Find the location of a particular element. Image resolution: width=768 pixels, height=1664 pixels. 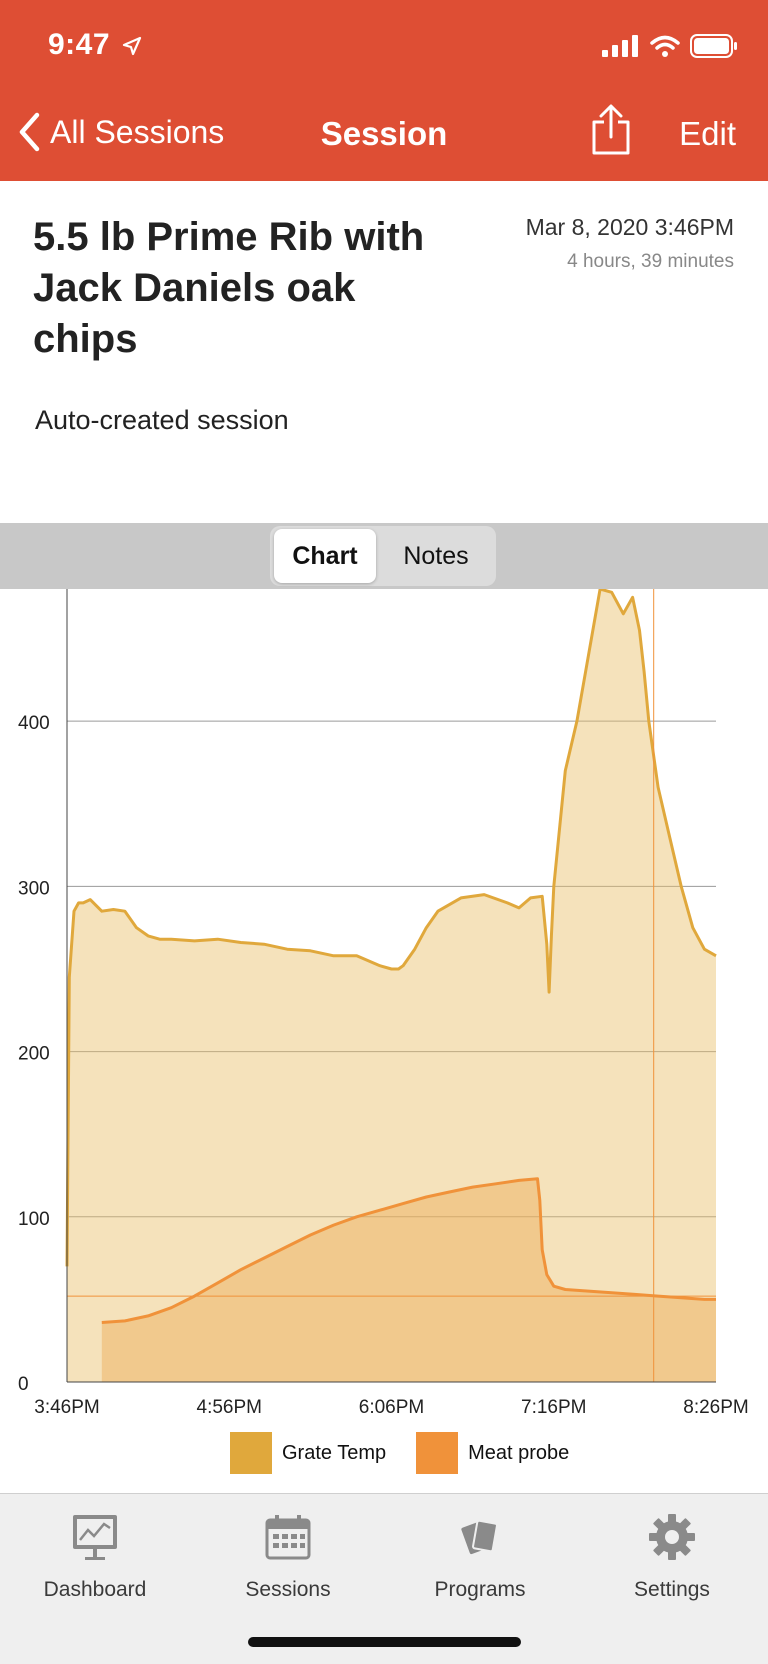

legend-swatch-meat is located at coordinates (437, 1453).